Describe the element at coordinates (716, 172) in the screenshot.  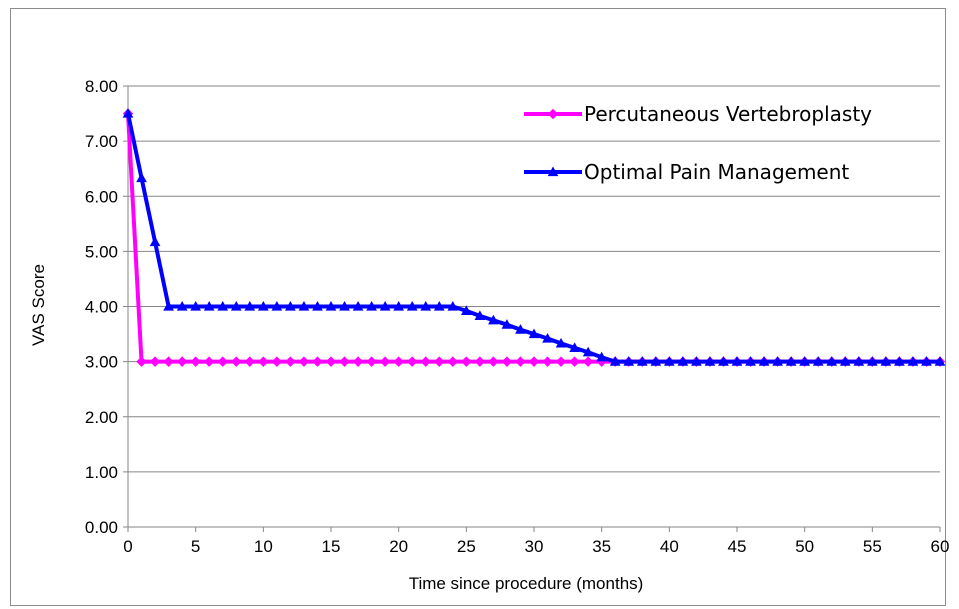
I see `legend-label: Optimal Pain Management` at that location.